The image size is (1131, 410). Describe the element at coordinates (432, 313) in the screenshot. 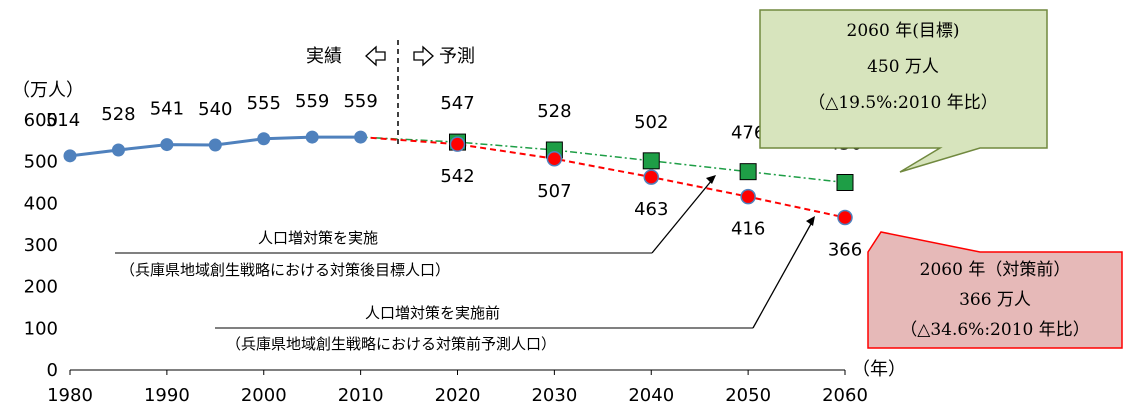

I see `before-annotation-line1: 人口増対策を実施前` at that location.